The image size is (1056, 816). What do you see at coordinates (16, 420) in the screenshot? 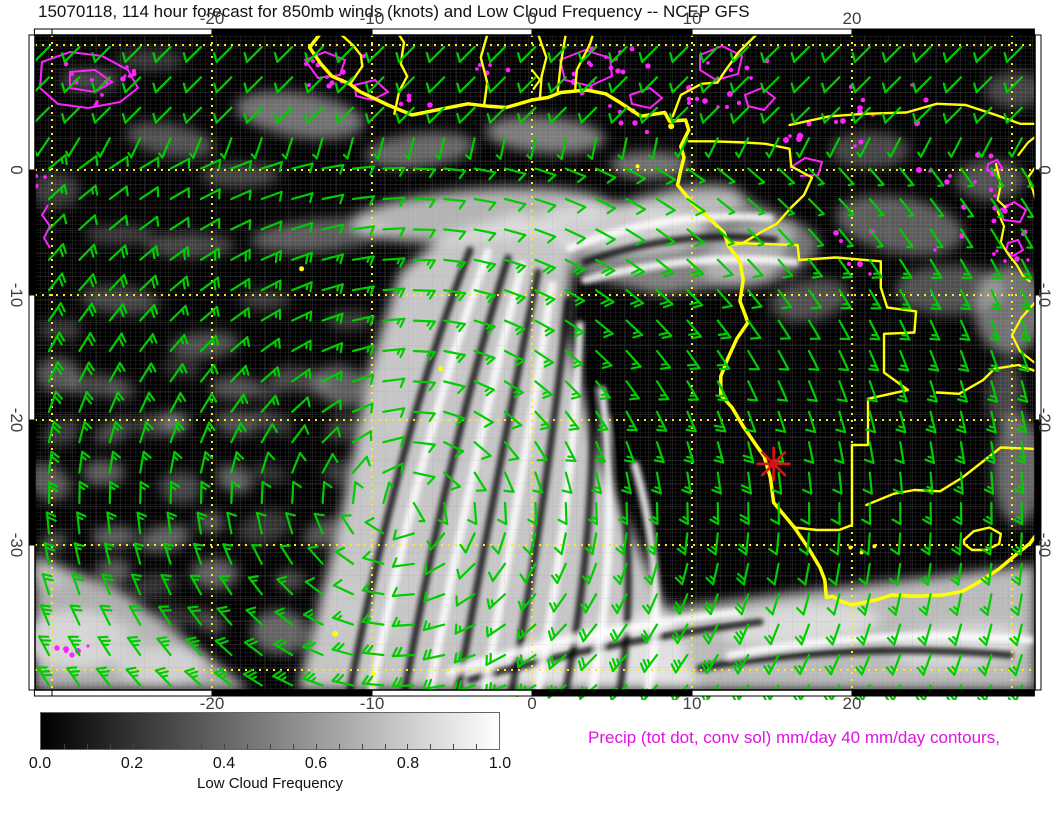
I see `left-axis-tick-label: -20` at bounding box center [16, 420].